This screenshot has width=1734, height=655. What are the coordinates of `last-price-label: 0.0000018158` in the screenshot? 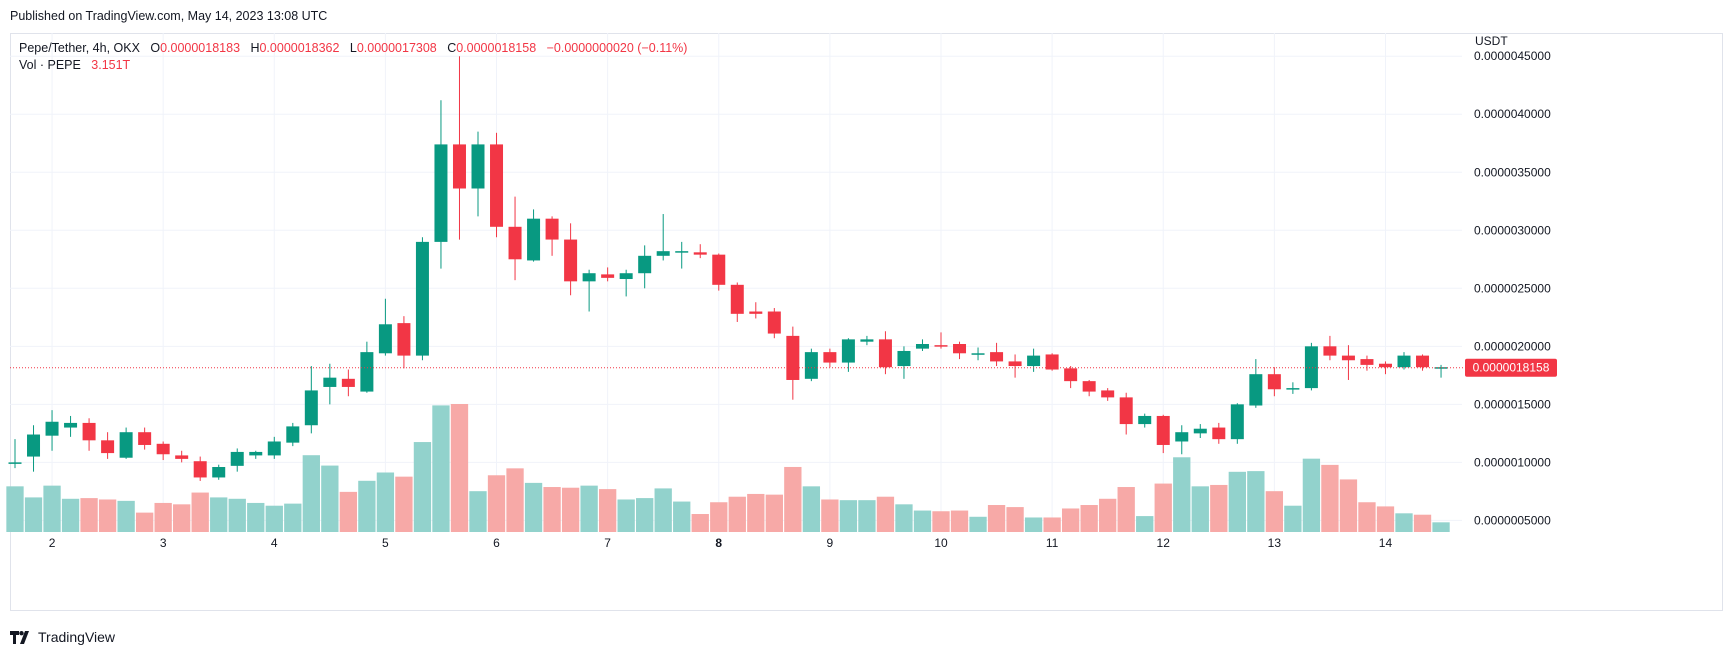 It's located at (1511, 368).